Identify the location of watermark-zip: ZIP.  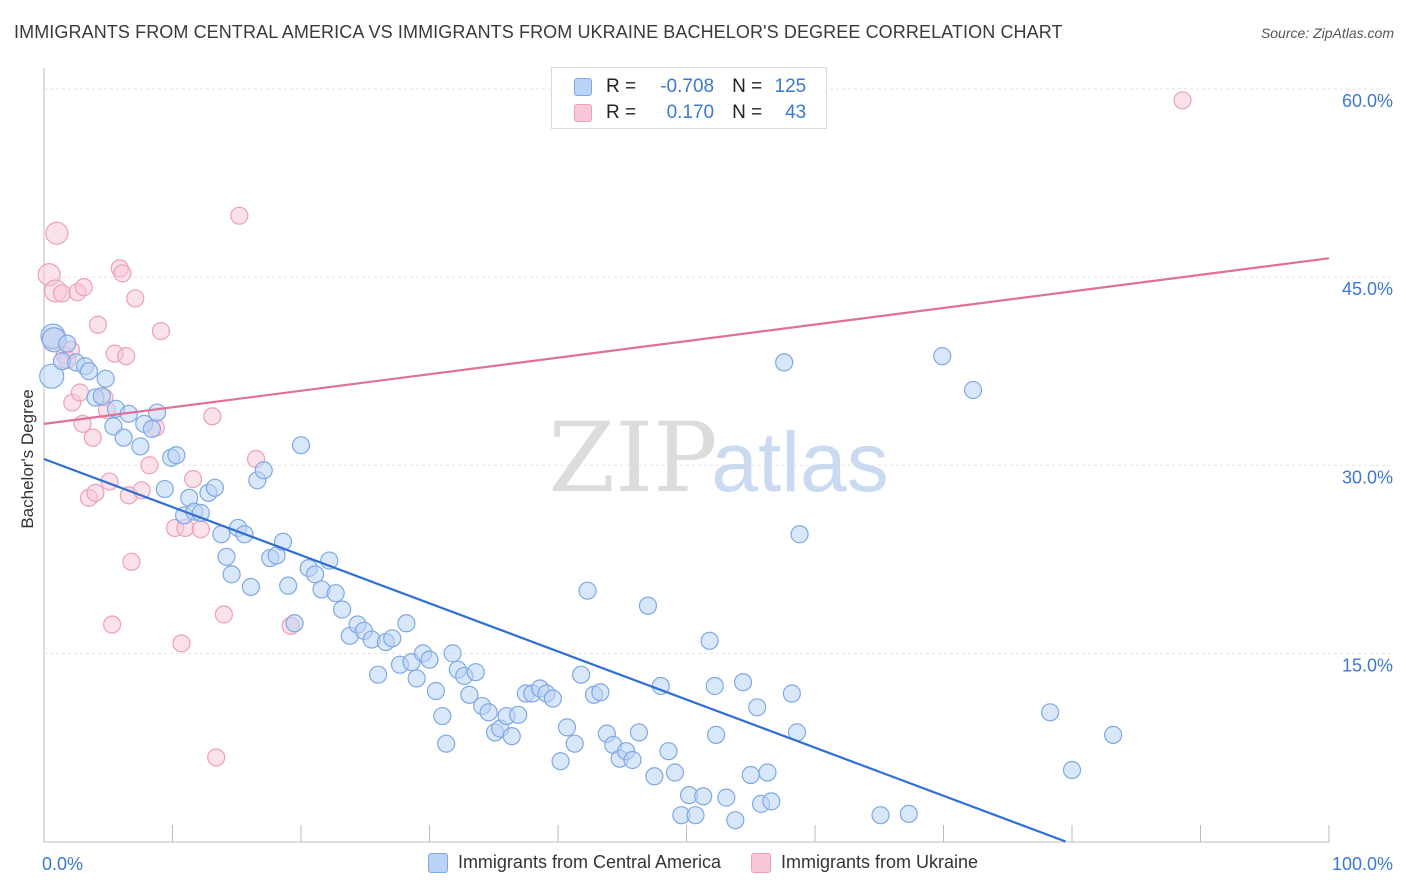
(632, 458).